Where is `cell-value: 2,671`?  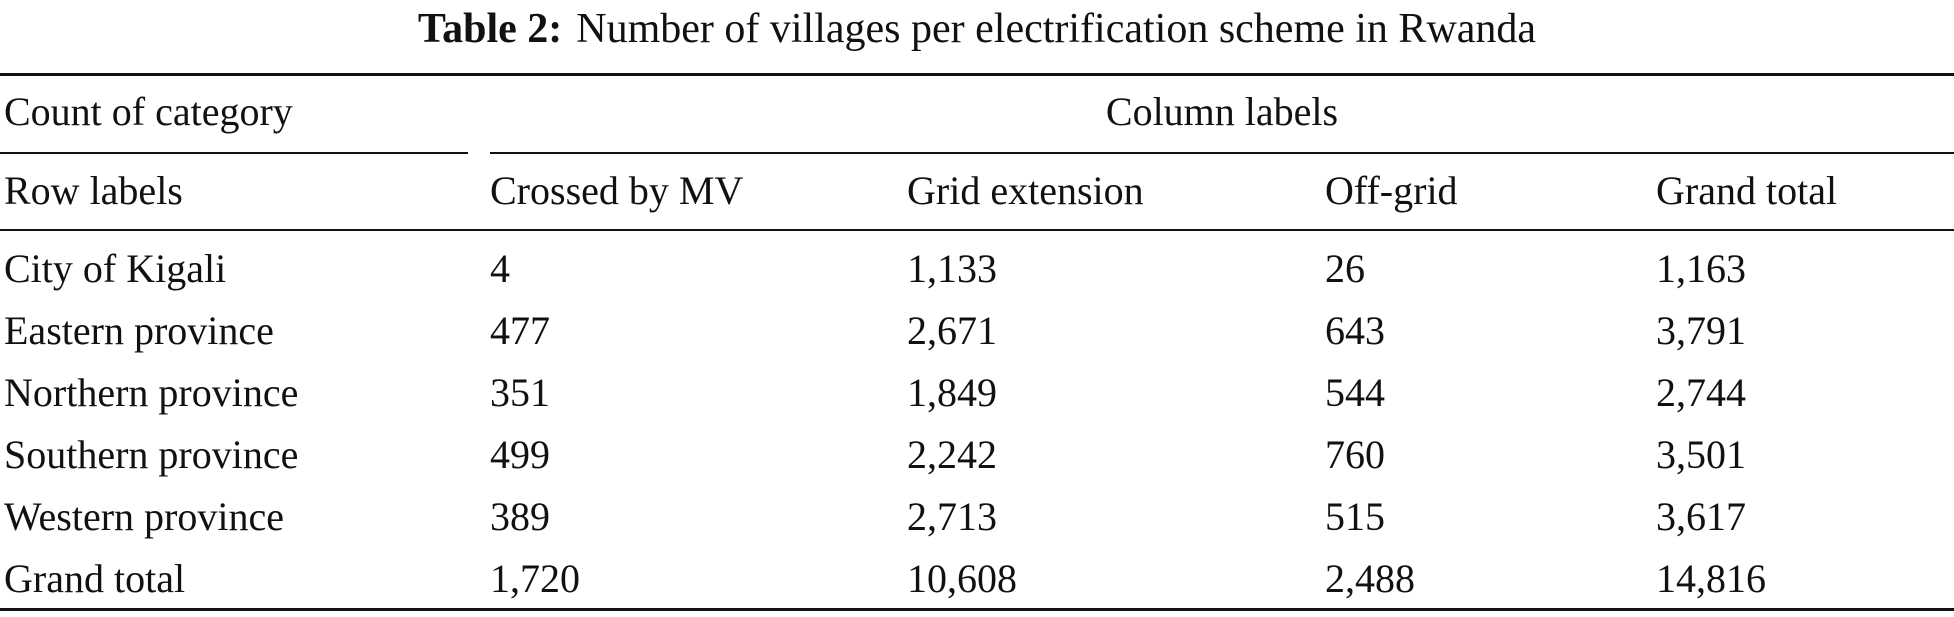 cell-value: 2,671 is located at coordinates (952, 330).